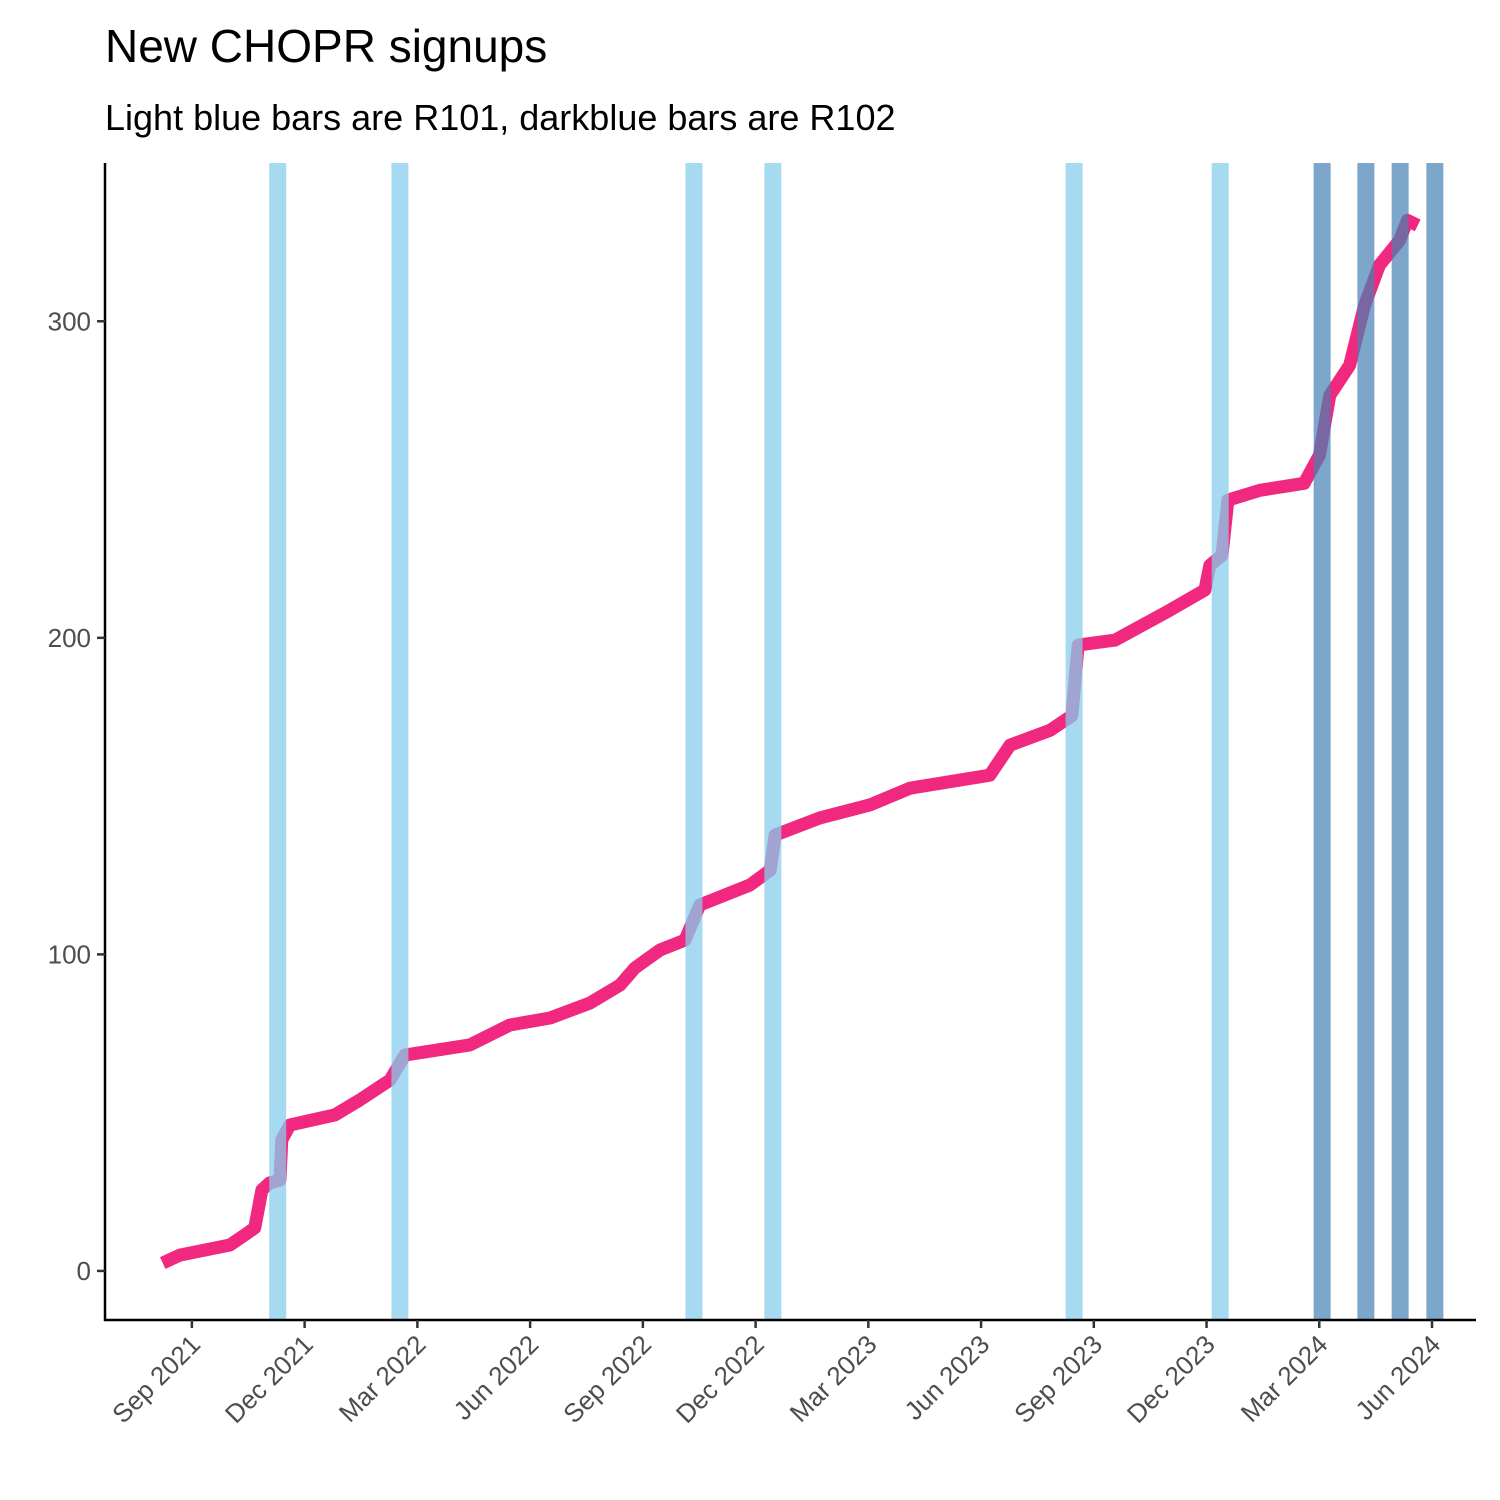  What do you see at coordinates (382, 1378) in the screenshot?
I see `x-tick-label: Mar 2022` at bounding box center [382, 1378].